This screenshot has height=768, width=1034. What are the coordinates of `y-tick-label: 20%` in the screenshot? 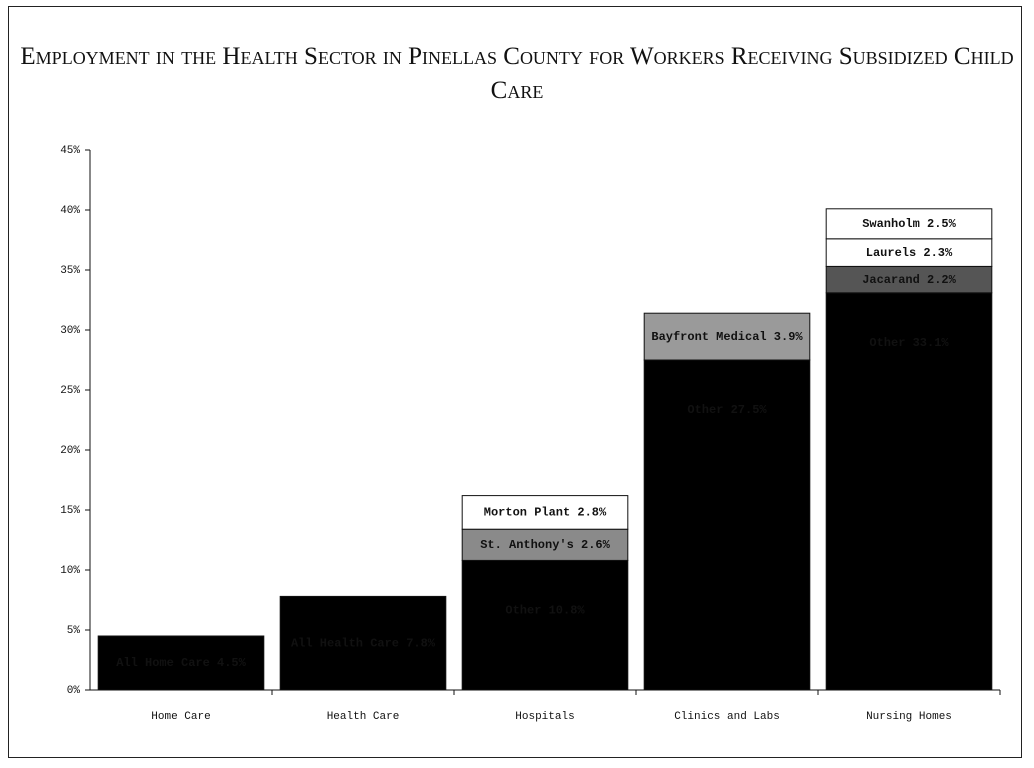 It's located at (70, 451).